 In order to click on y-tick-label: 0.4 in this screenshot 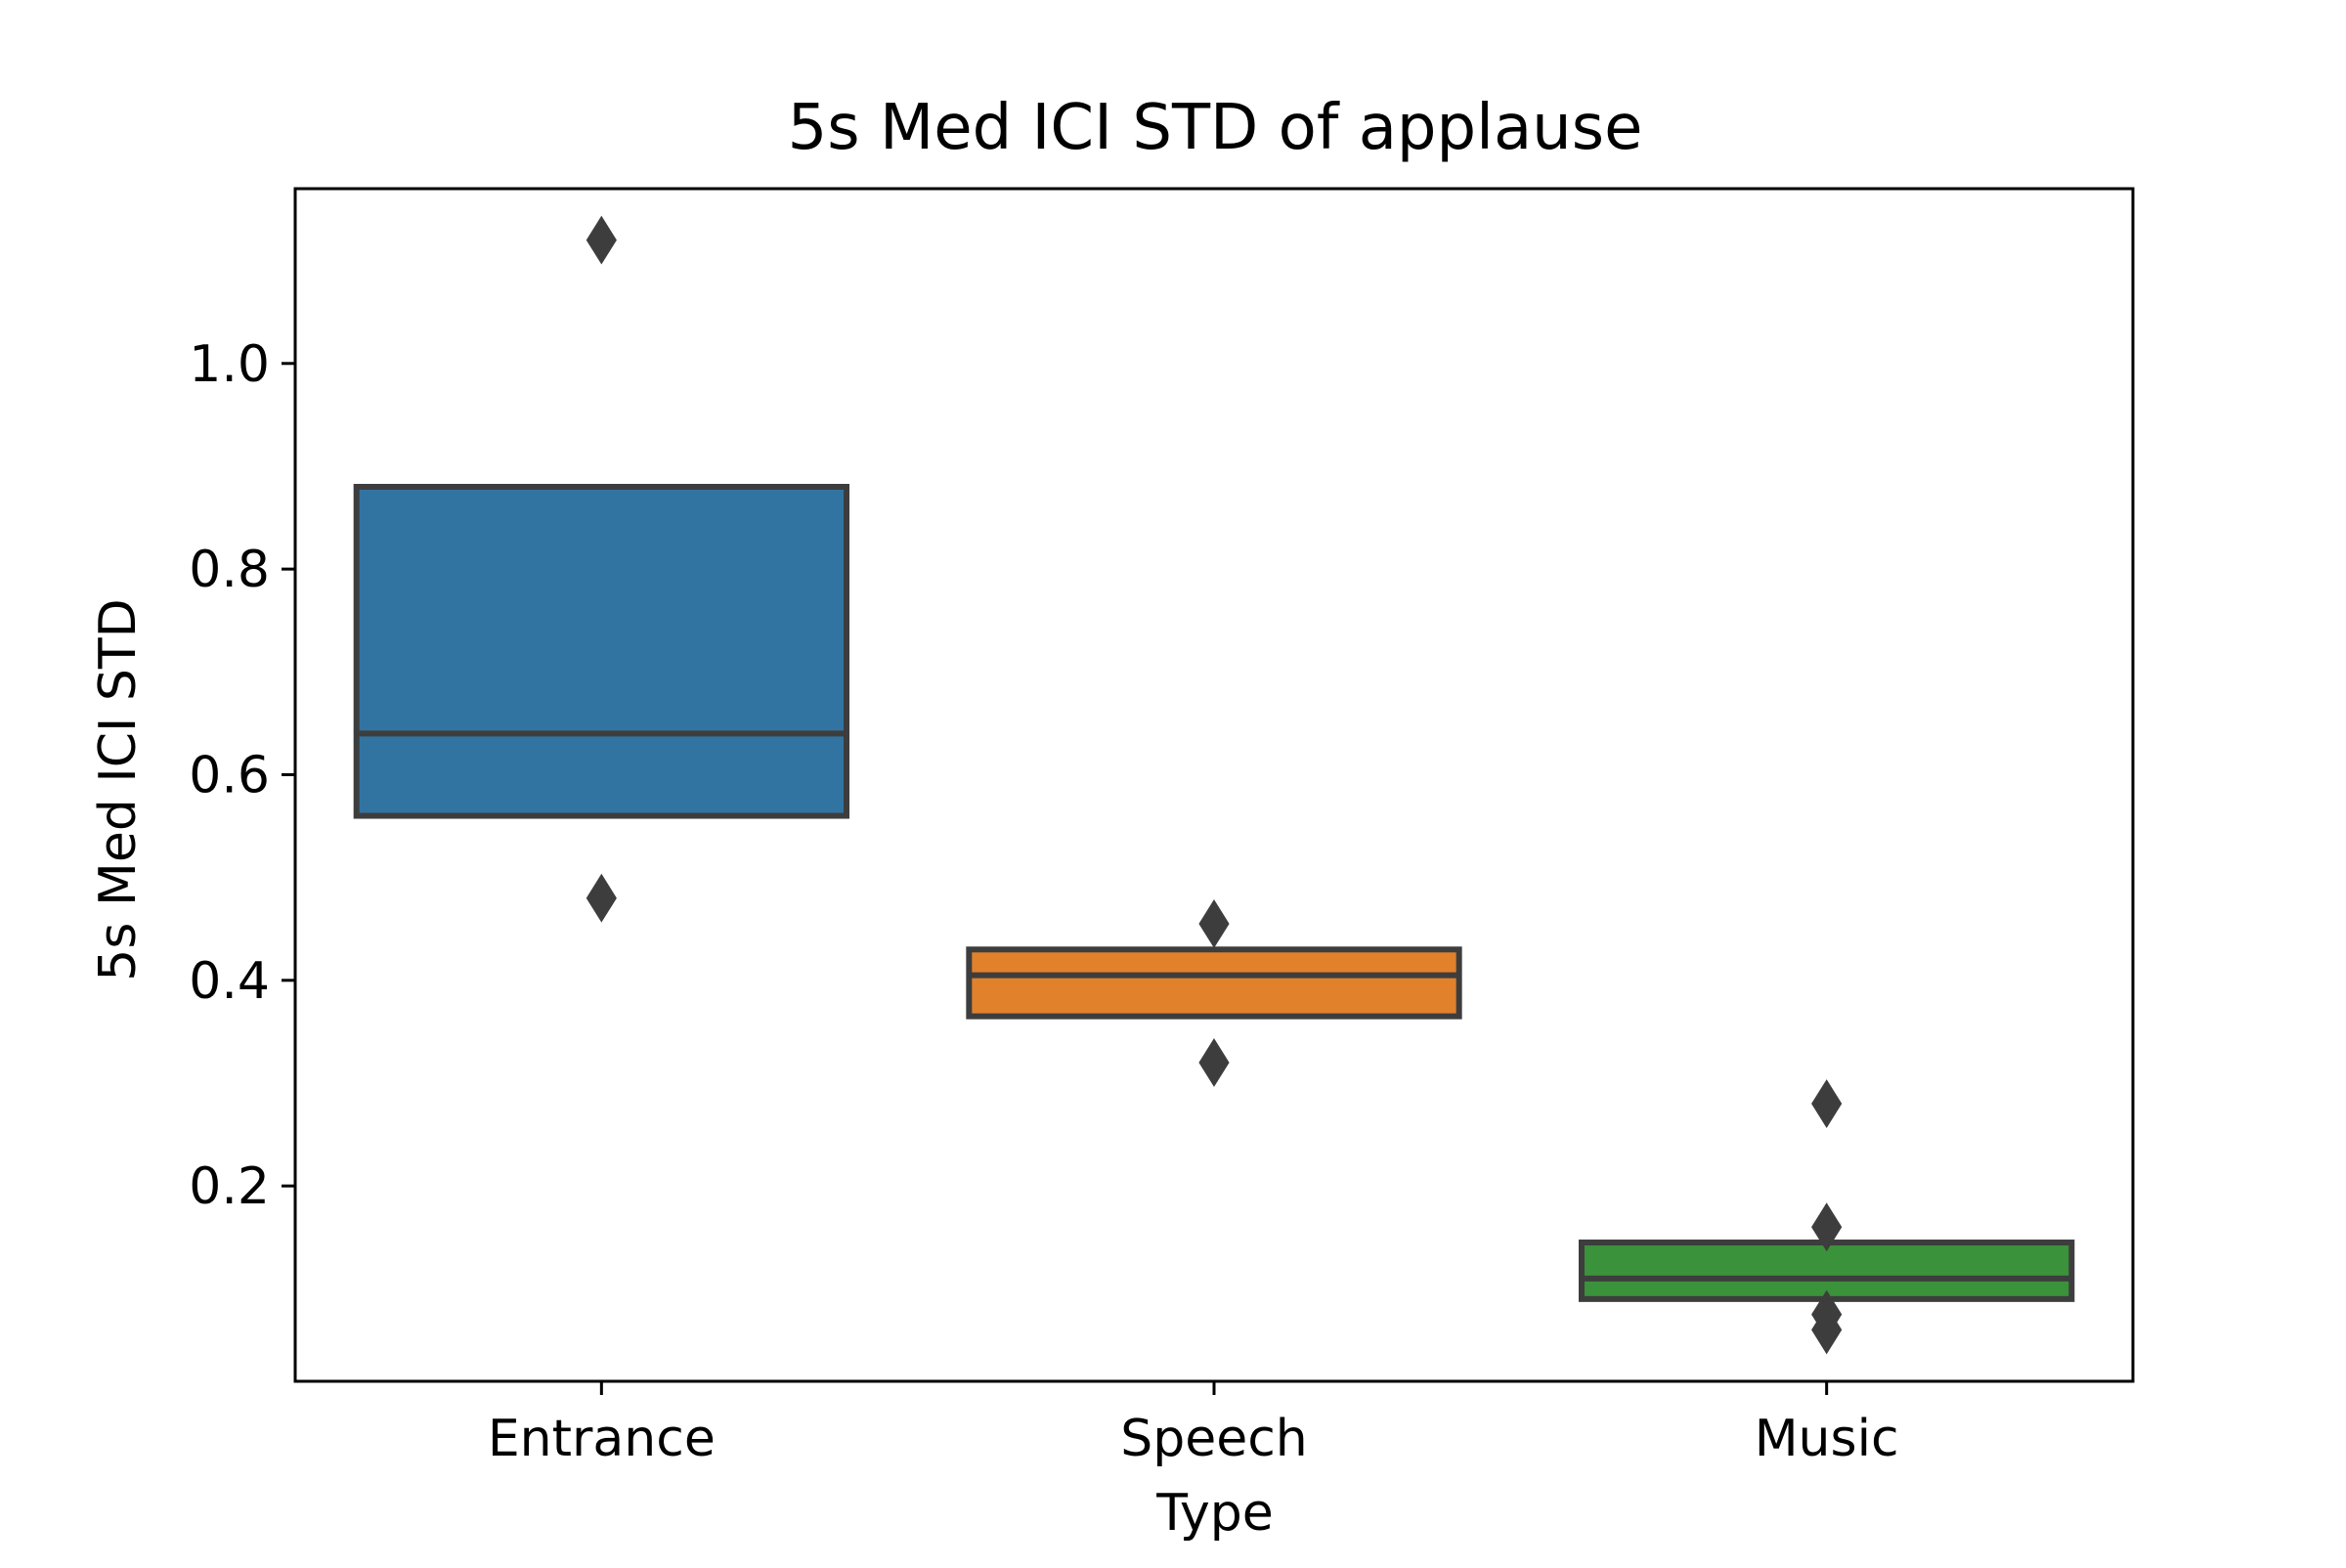, I will do `click(230, 982)`.